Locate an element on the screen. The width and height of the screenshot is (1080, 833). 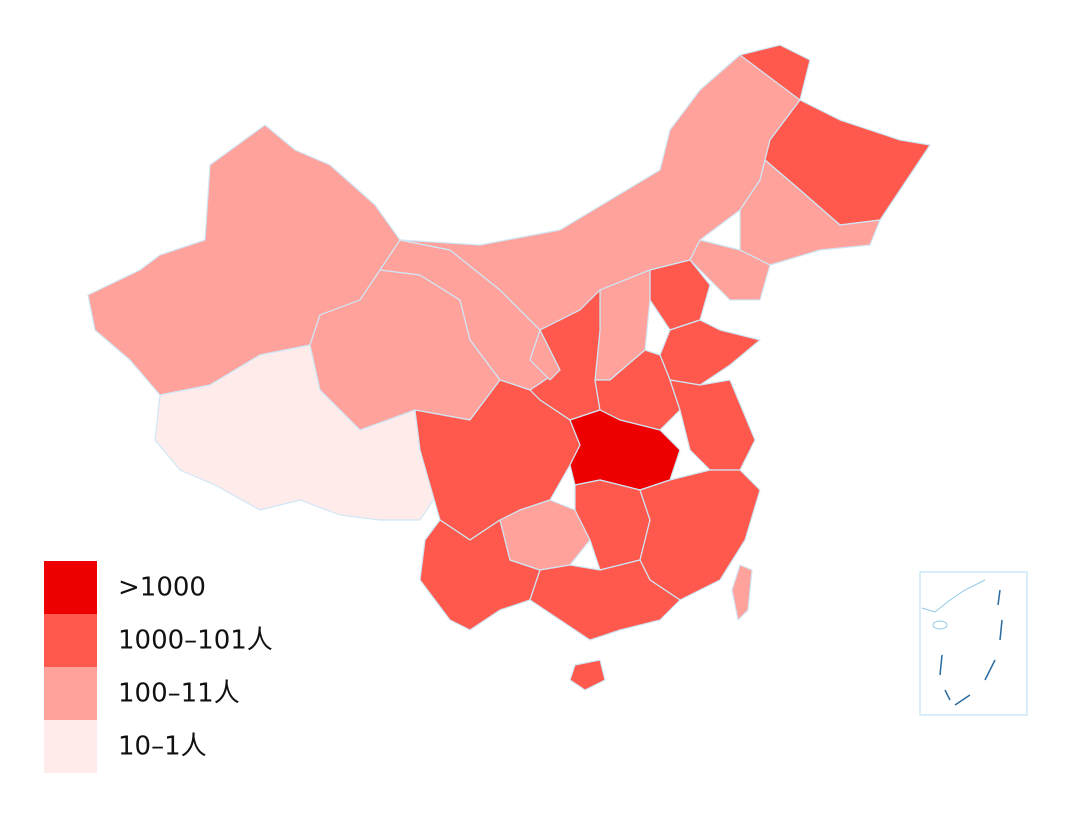
south-sea-inset is located at coordinates (973, 643).